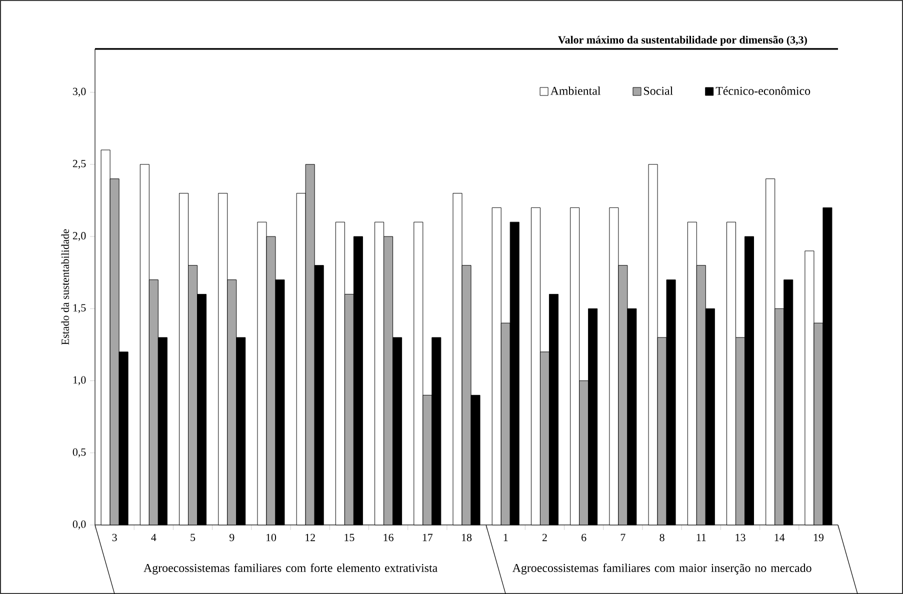 The height and width of the screenshot is (594, 903). What do you see at coordinates (701, 538) in the screenshot?
I see `x-tick-label: 11` at bounding box center [701, 538].